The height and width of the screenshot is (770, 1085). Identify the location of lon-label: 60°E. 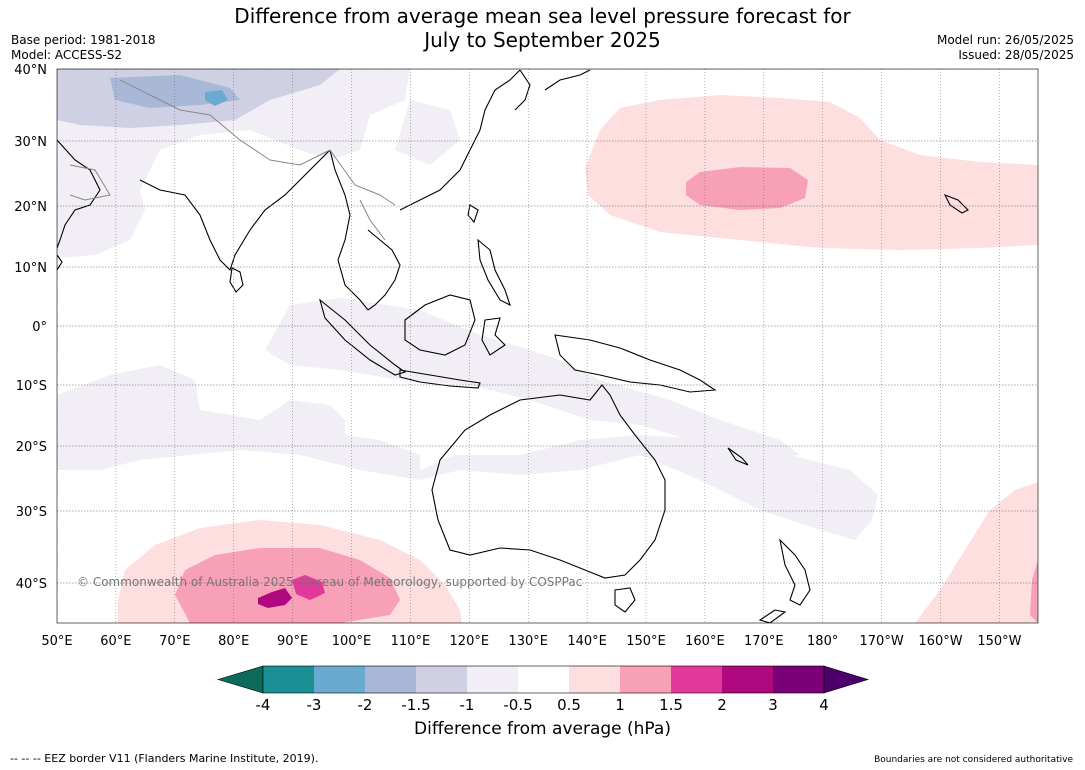
(115, 641).